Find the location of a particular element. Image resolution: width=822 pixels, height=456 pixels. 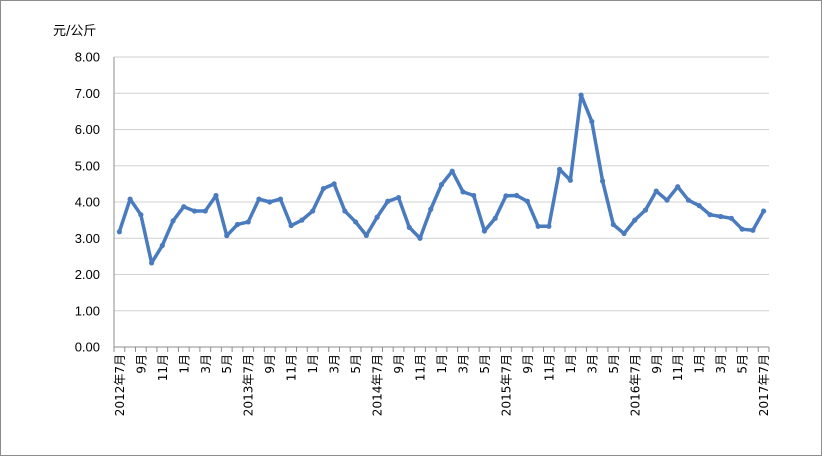

y-tick-label: 5.00 is located at coordinates (87, 165).